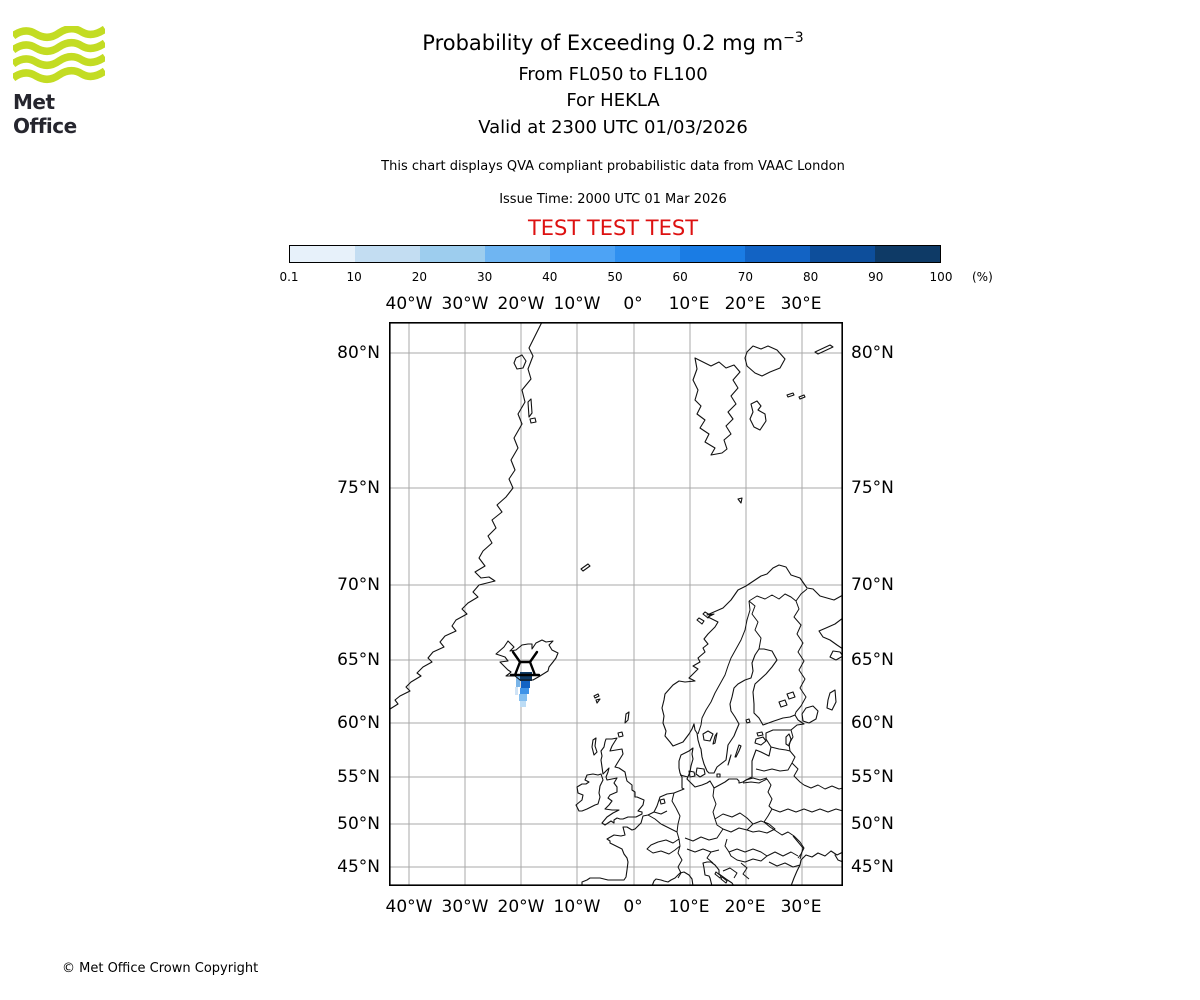 Image resolution: width=1200 pixels, height=1000 pixels. Describe the element at coordinates (354, 277) in the screenshot. I see `colorbar-tick-label: 10` at that location.